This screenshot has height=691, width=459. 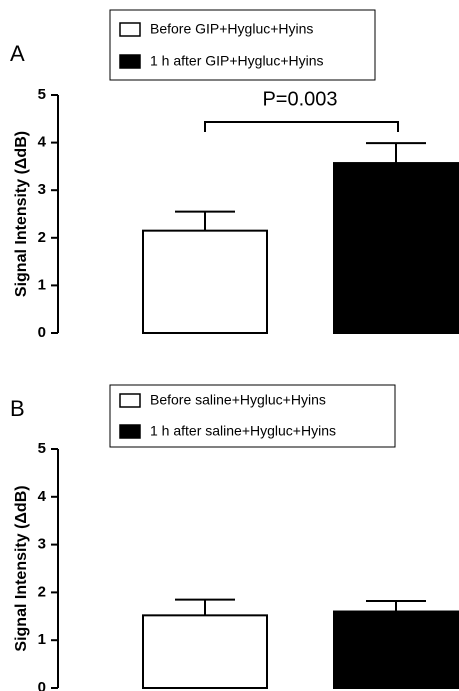 What do you see at coordinates (243, 431) in the screenshot?
I see `legend-label: 1 h after saline+Hygluc+Hyins` at bounding box center [243, 431].